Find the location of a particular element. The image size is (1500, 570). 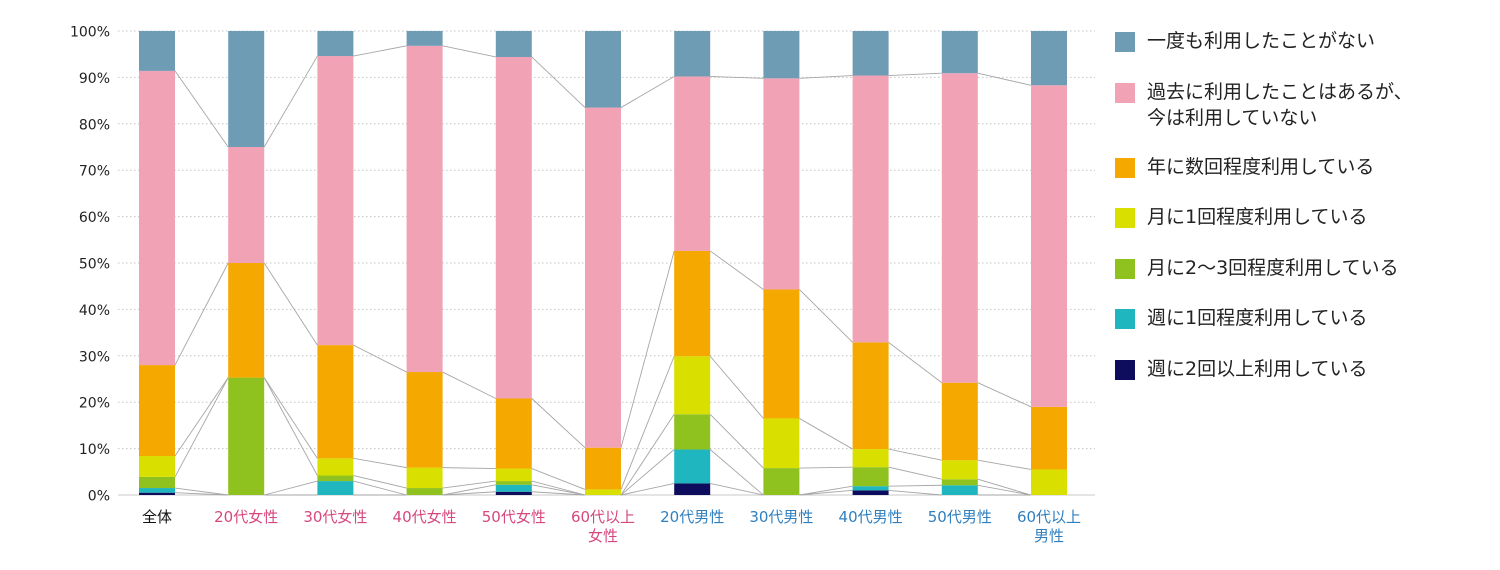

legend-item-once-week: 週に1回程度利用している is located at coordinates (1303, 328).